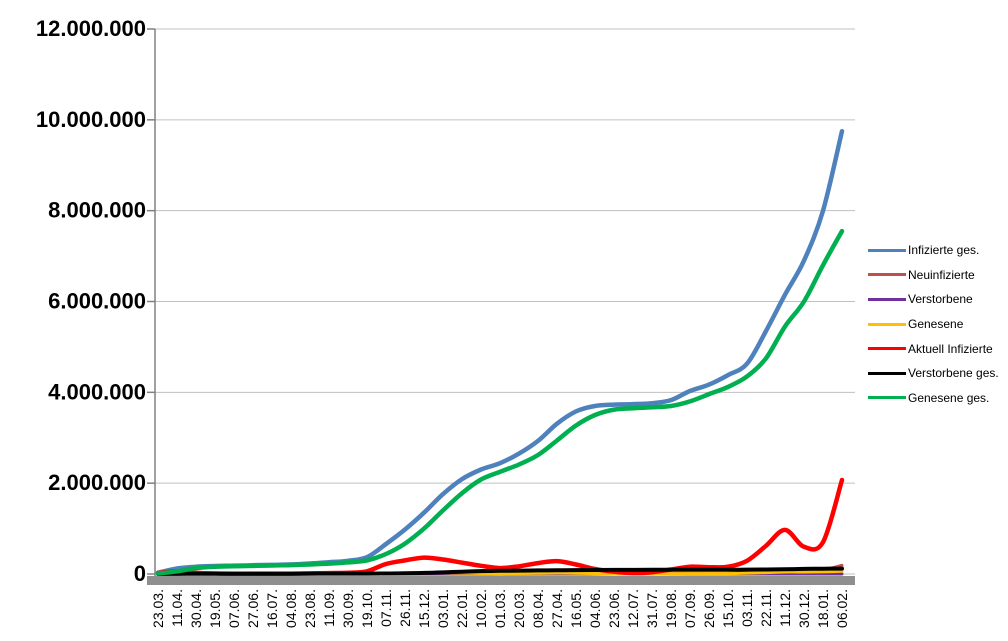  I want to click on x-axis-label: 03.01., so click(443, 608).